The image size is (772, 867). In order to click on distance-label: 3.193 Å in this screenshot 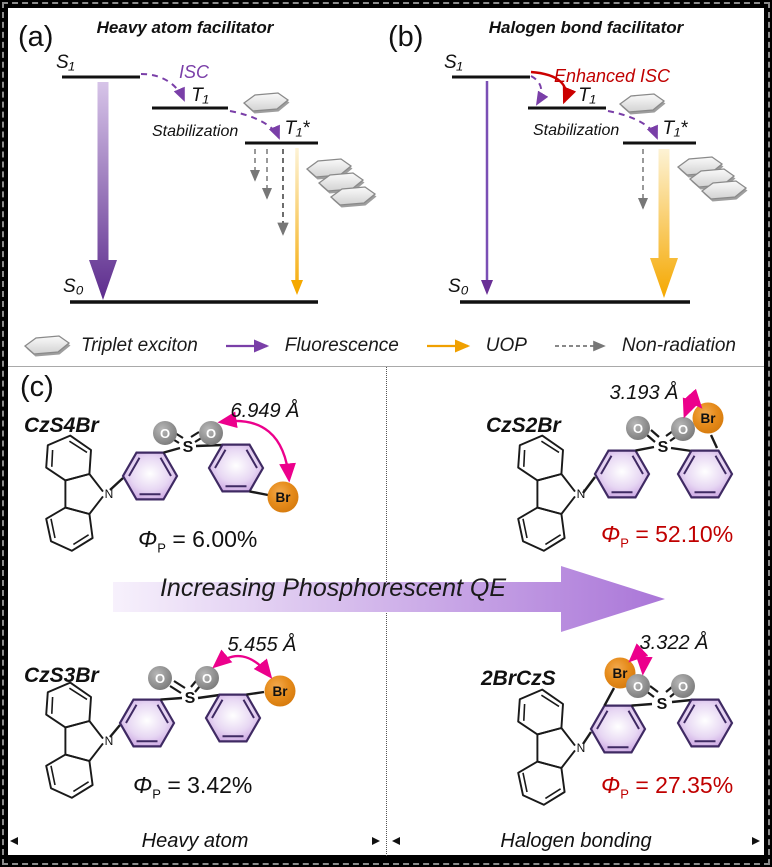, I will do `click(644, 393)`.